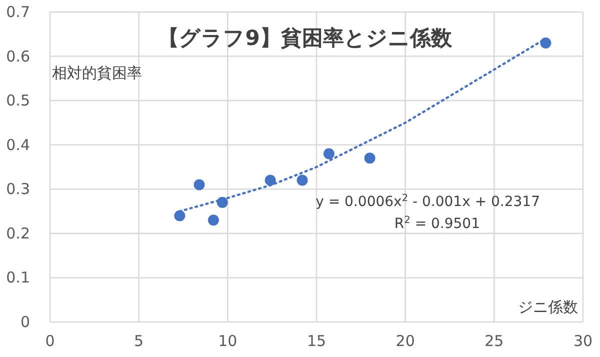 This screenshot has width=600, height=357. What do you see at coordinates (305, 38) in the screenshot?
I see `title: 【グラフ9】貧困率とジニ係数` at bounding box center [305, 38].